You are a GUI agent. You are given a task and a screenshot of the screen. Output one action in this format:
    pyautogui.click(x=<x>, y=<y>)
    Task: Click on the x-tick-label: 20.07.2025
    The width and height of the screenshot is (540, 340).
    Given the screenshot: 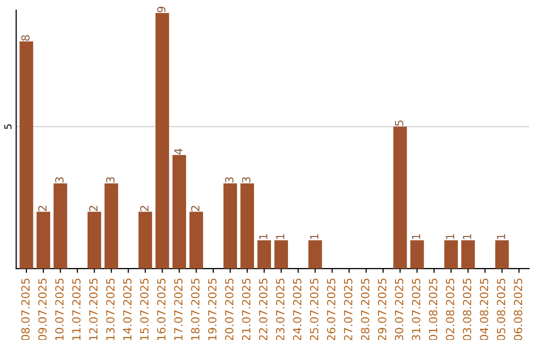 What is the action you would take?
    pyautogui.click(x=229, y=309)
    